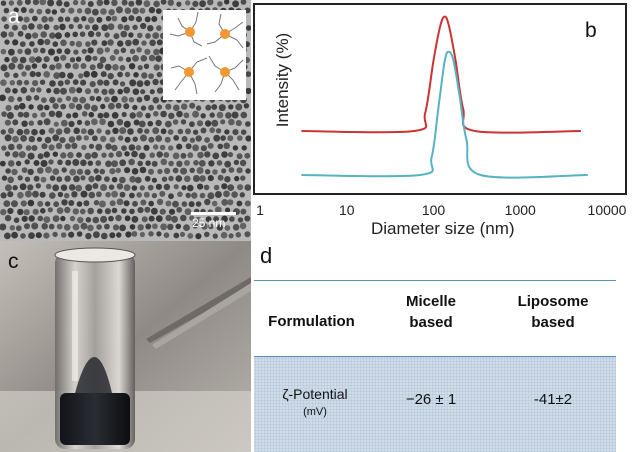 The height and width of the screenshot is (452, 633). Describe the element at coordinates (435, 280) in the screenshot. I see `table-top-rule` at that location.